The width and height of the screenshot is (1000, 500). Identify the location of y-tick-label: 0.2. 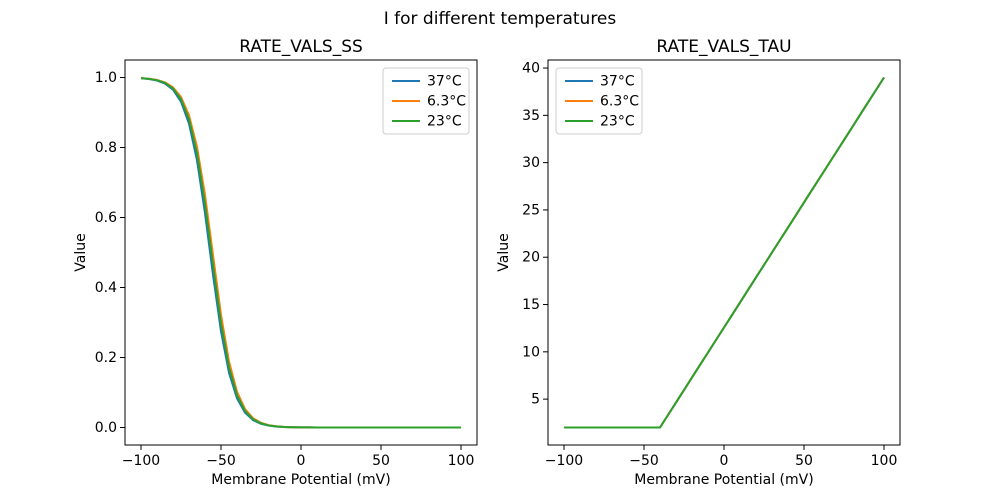
(106, 358).